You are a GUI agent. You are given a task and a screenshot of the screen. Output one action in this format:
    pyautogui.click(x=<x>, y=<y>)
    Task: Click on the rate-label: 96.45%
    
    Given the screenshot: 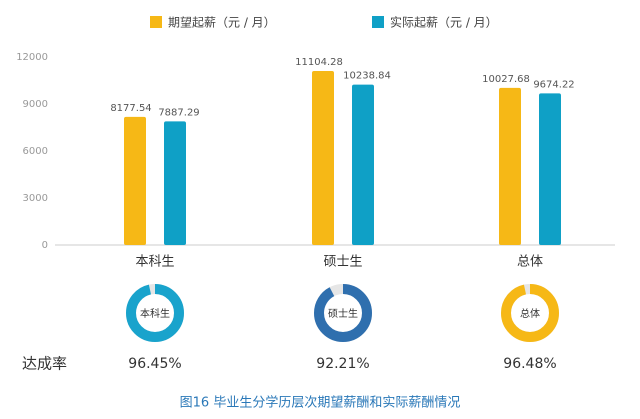 What is the action you would take?
    pyautogui.click(x=154, y=364)
    